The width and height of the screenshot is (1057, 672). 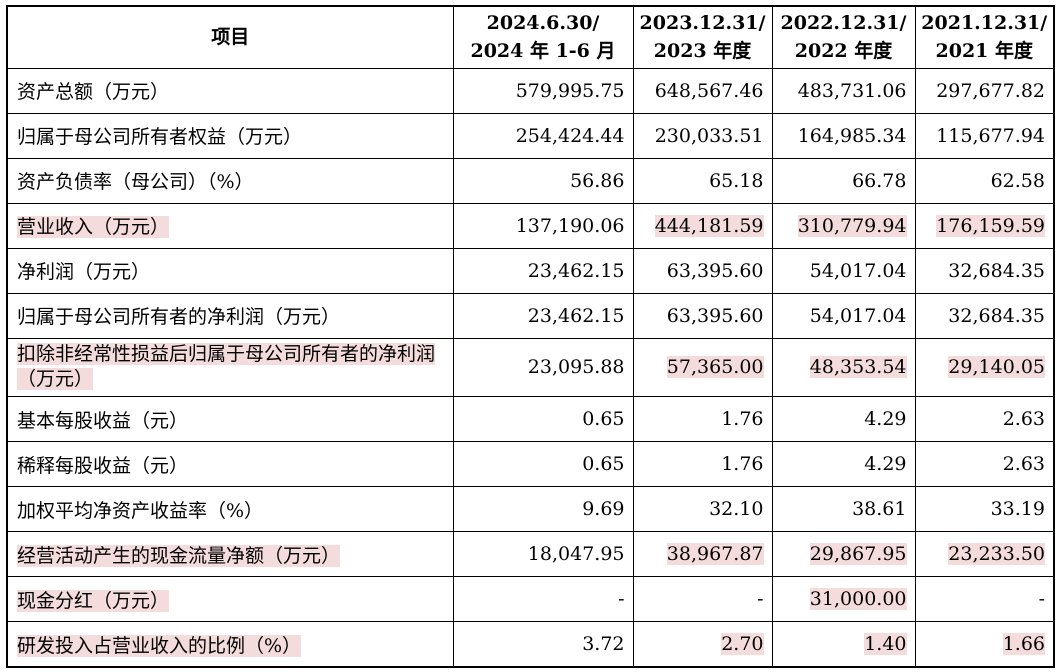 I want to click on cell-value: 38,967.87, so click(x=702, y=554).